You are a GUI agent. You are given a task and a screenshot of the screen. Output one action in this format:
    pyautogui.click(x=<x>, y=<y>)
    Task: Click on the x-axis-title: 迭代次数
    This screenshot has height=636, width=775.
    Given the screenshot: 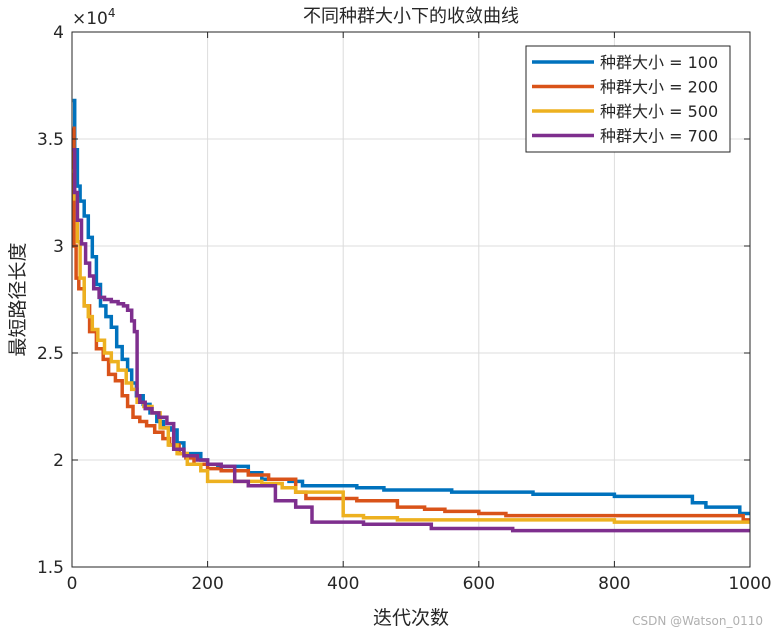 What is the action you would take?
    pyautogui.click(x=411, y=618)
    